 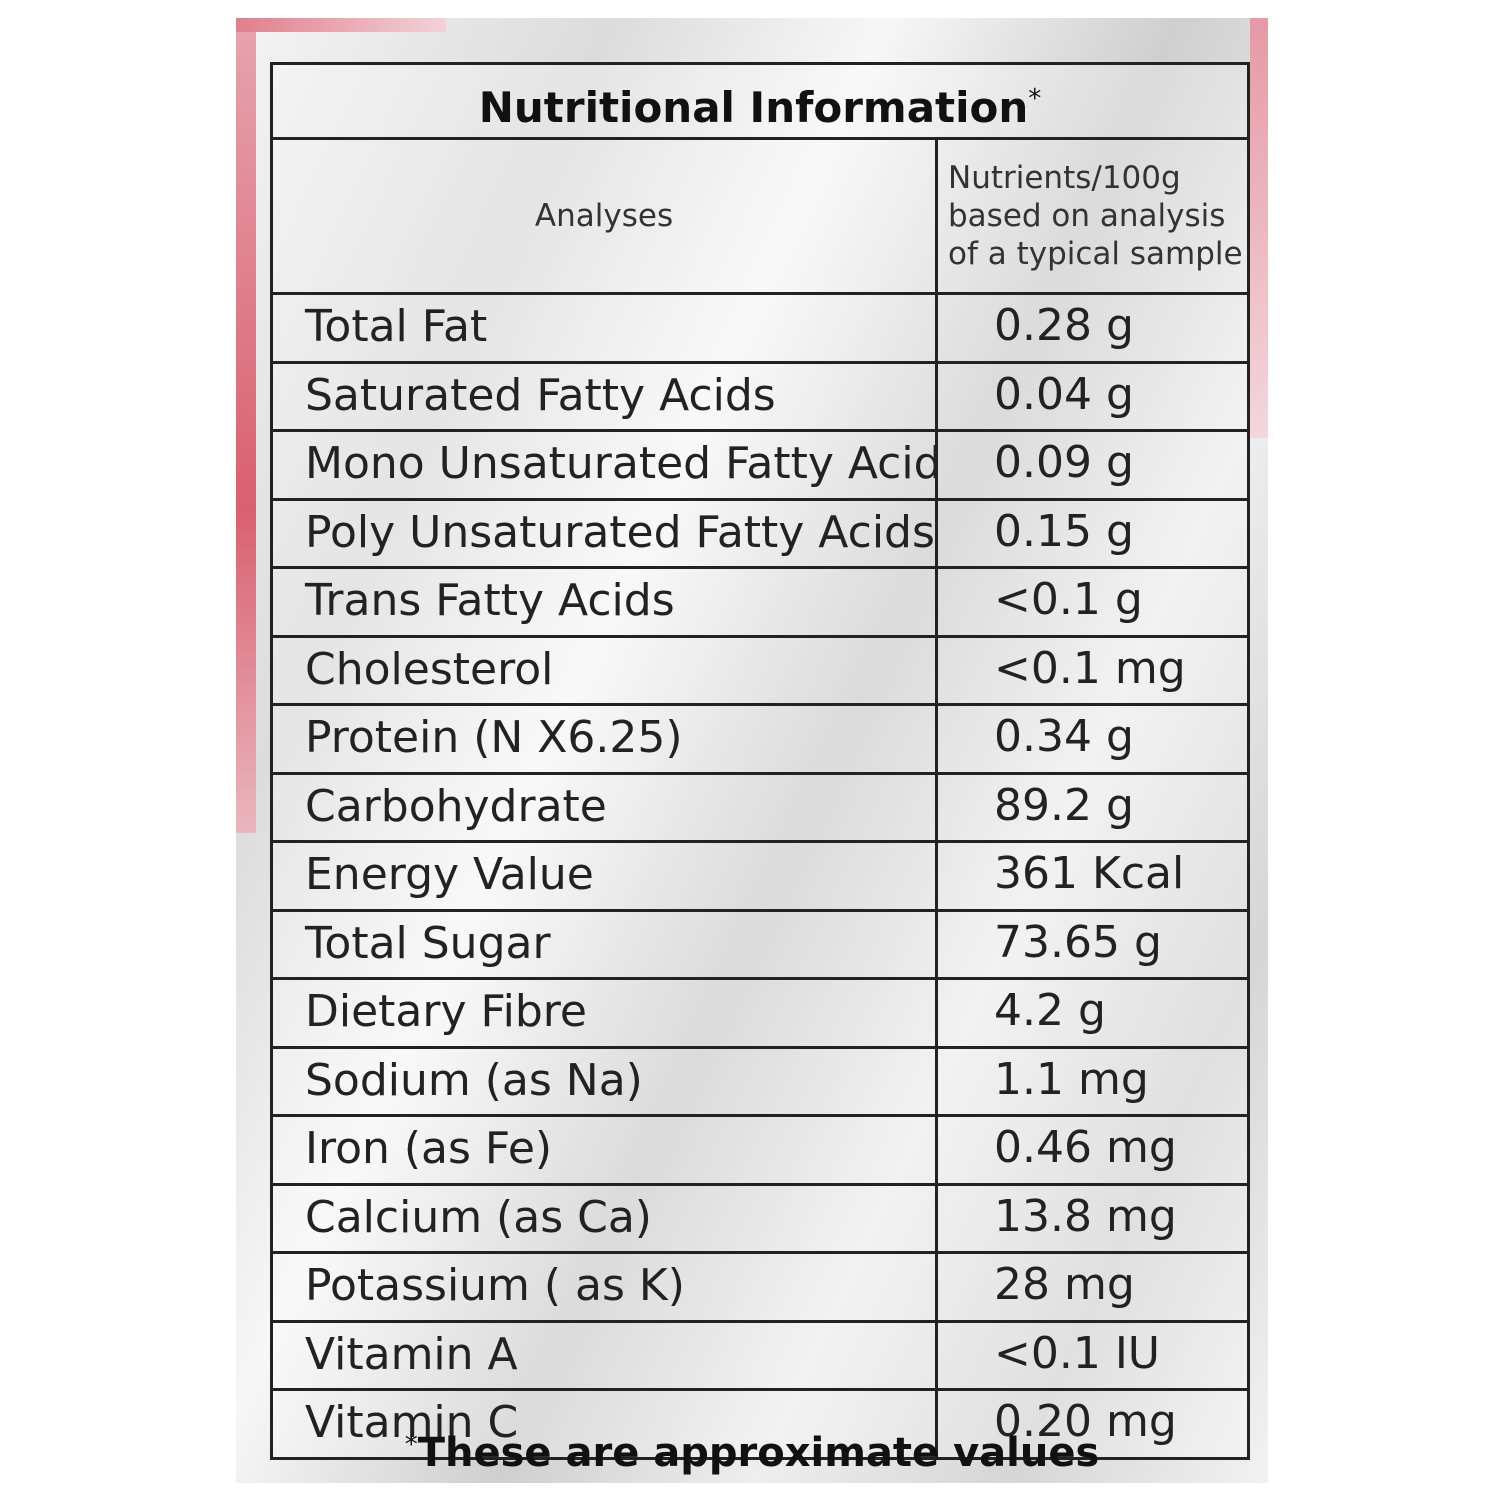 I want to click on footnote-mark: *, so click(x=411, y=1445).